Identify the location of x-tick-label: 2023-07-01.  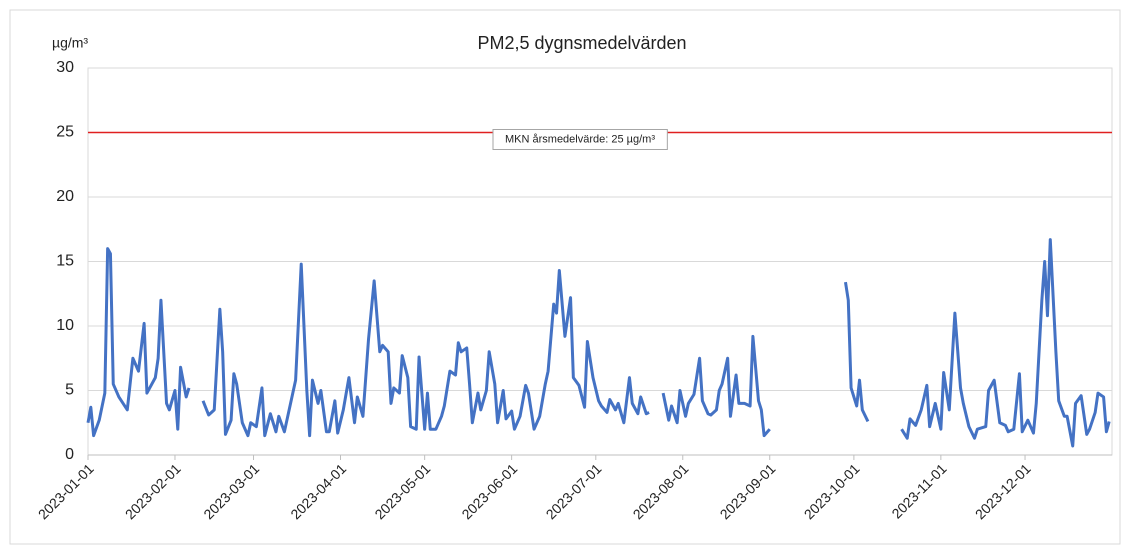
(574, 491).